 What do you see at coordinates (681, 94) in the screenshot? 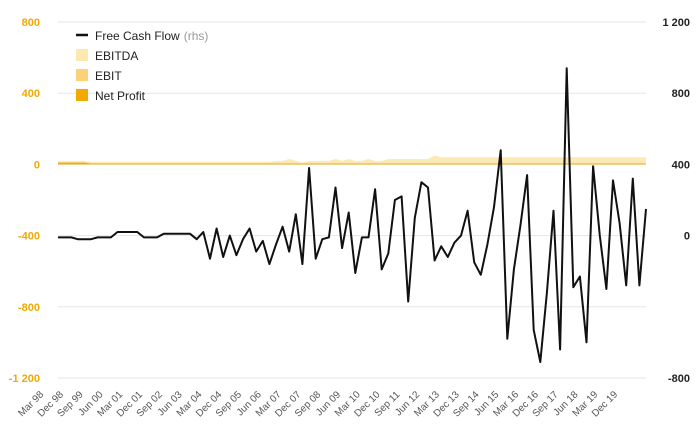
I see `right-tick-label: 800` at bounding box center [681, 94].